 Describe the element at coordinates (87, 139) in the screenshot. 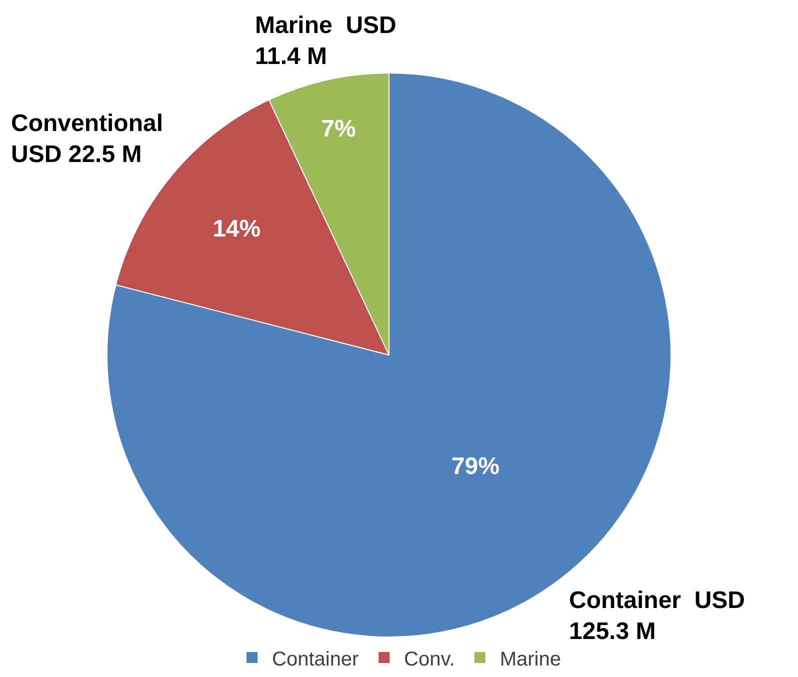

I see `text: Conventional USD 22.5 M` at that location.